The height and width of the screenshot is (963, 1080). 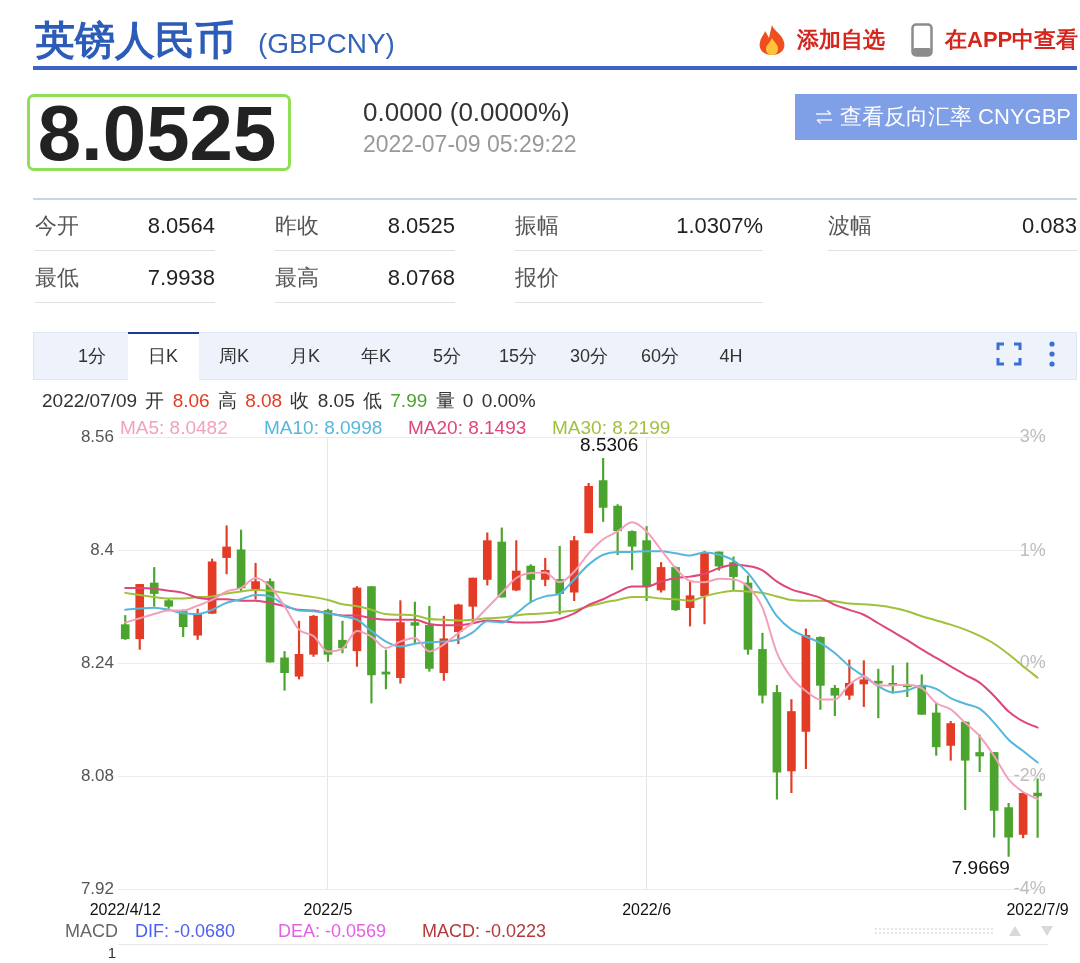 What do you see at coordinates (227, 400) in the screenshot?
I see `text: 高` at bounding box center [227, 400].